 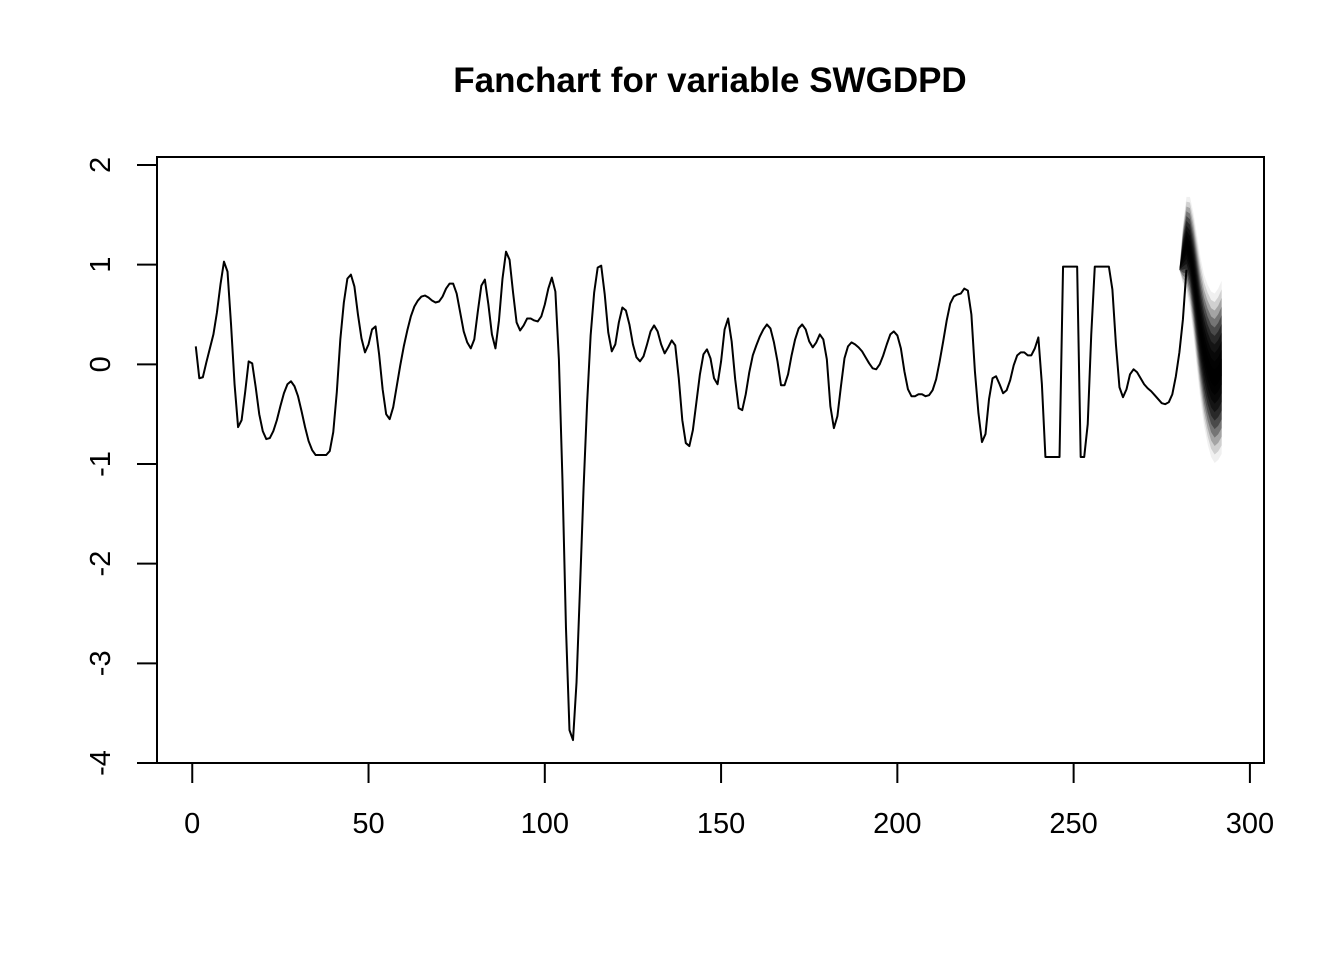 What do you see at coordinates (545, 824) in the screenshot?
I see `x-tick-label: 100` at bounding box center [545, 824].